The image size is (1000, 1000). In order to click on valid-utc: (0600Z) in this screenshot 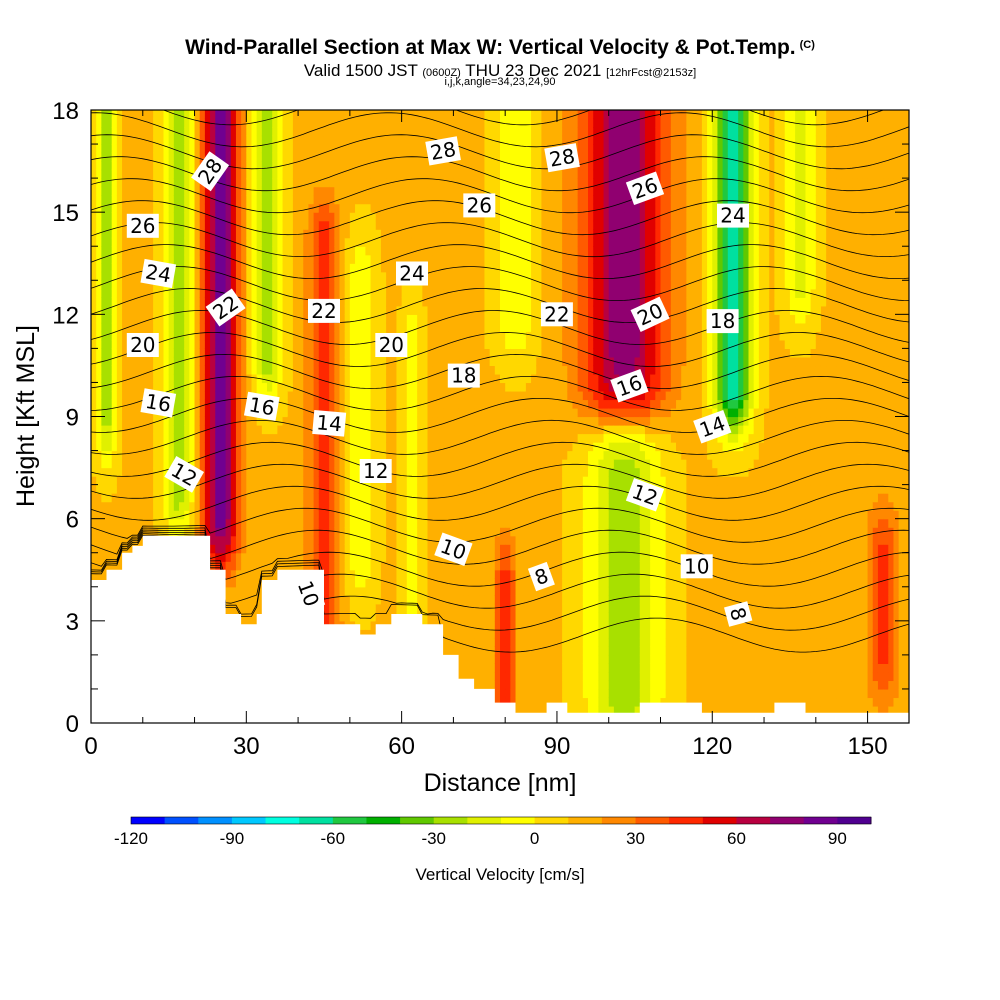, I will do `click(441, 73)`.